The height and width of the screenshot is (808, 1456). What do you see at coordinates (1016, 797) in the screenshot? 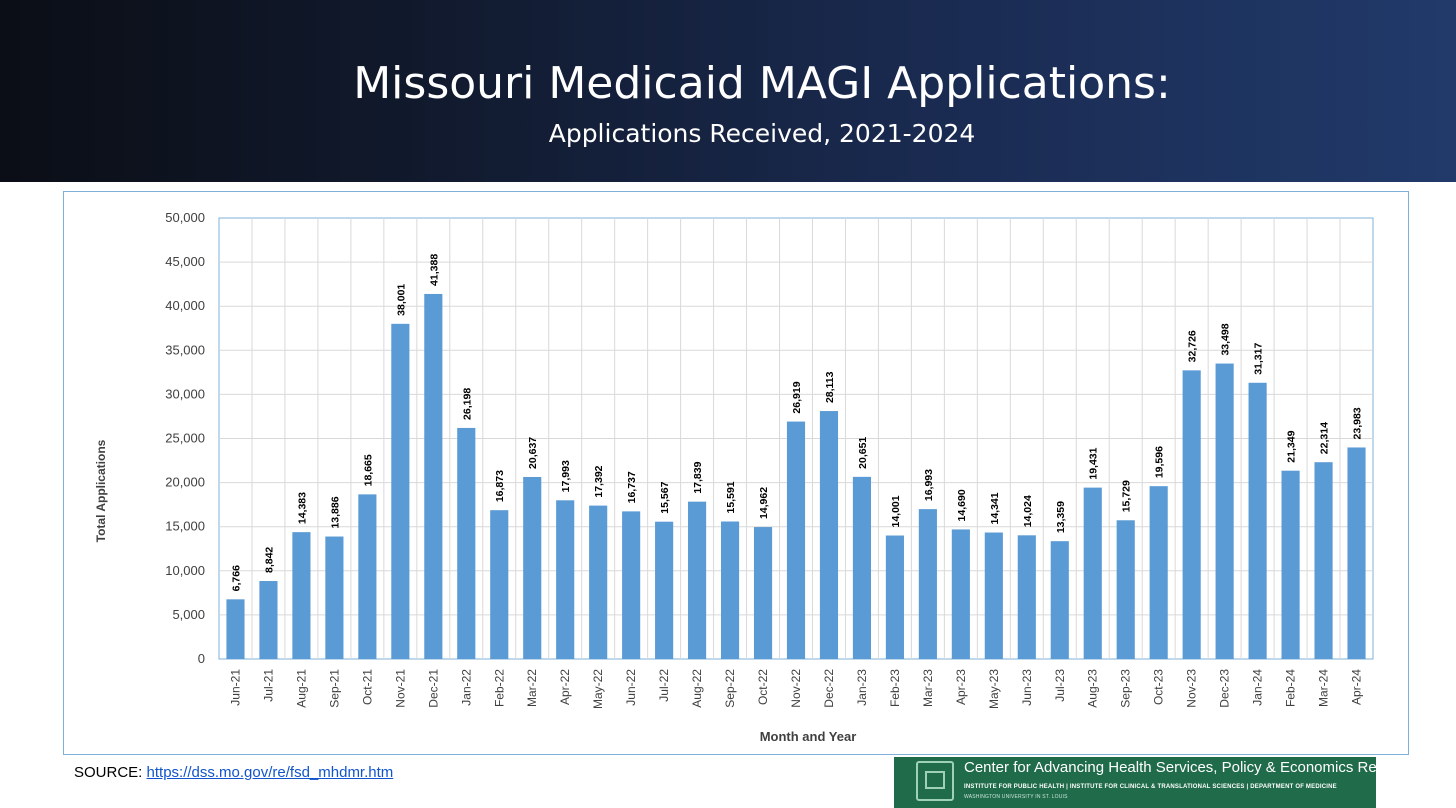
I see `logo-university: WASHINGTON UNIVERSITY IN ST. LOUIS` at bounding box center [1016, 797].